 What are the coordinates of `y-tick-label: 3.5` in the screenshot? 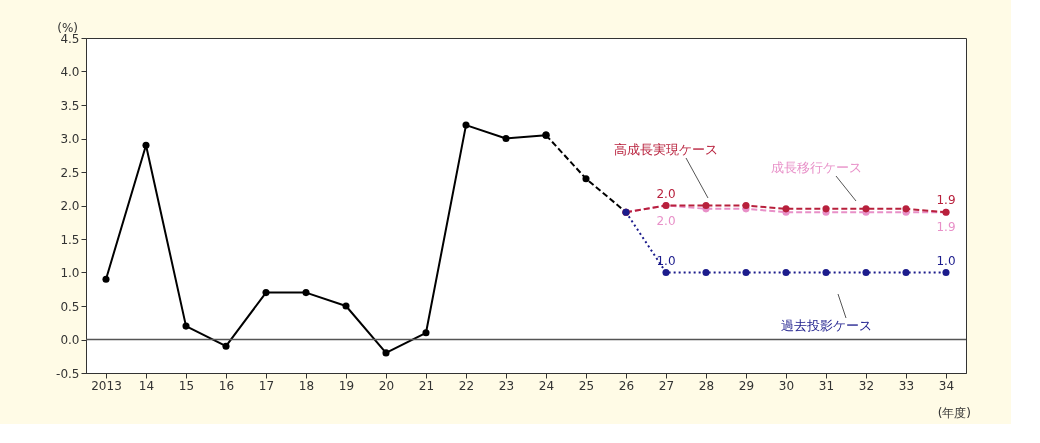 It's located at (70, 105).